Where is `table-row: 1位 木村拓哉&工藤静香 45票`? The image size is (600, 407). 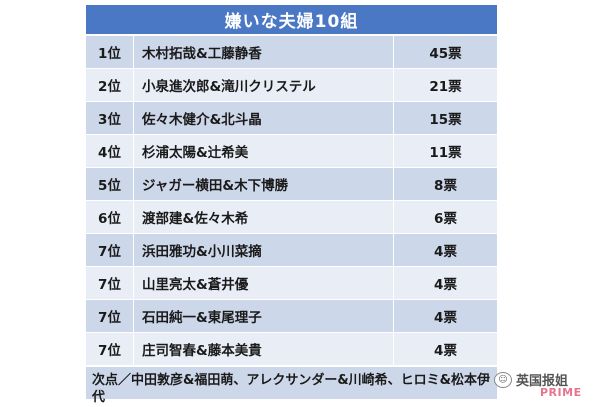
table-row: 1位 木村拓哉&工藤静香 45票 is located at coordinates (291, 52).